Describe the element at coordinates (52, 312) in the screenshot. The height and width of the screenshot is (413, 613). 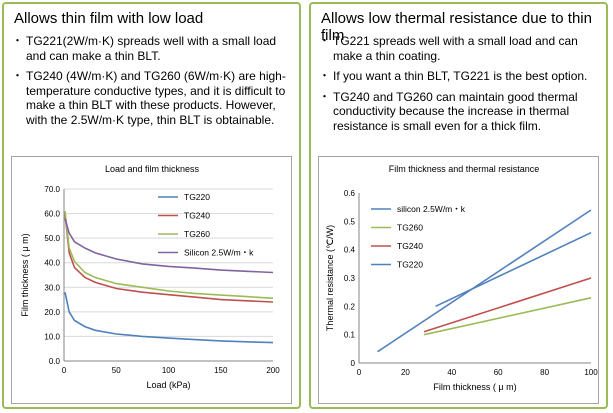
I see `c0-y-tick-label: 20.0` at that location.